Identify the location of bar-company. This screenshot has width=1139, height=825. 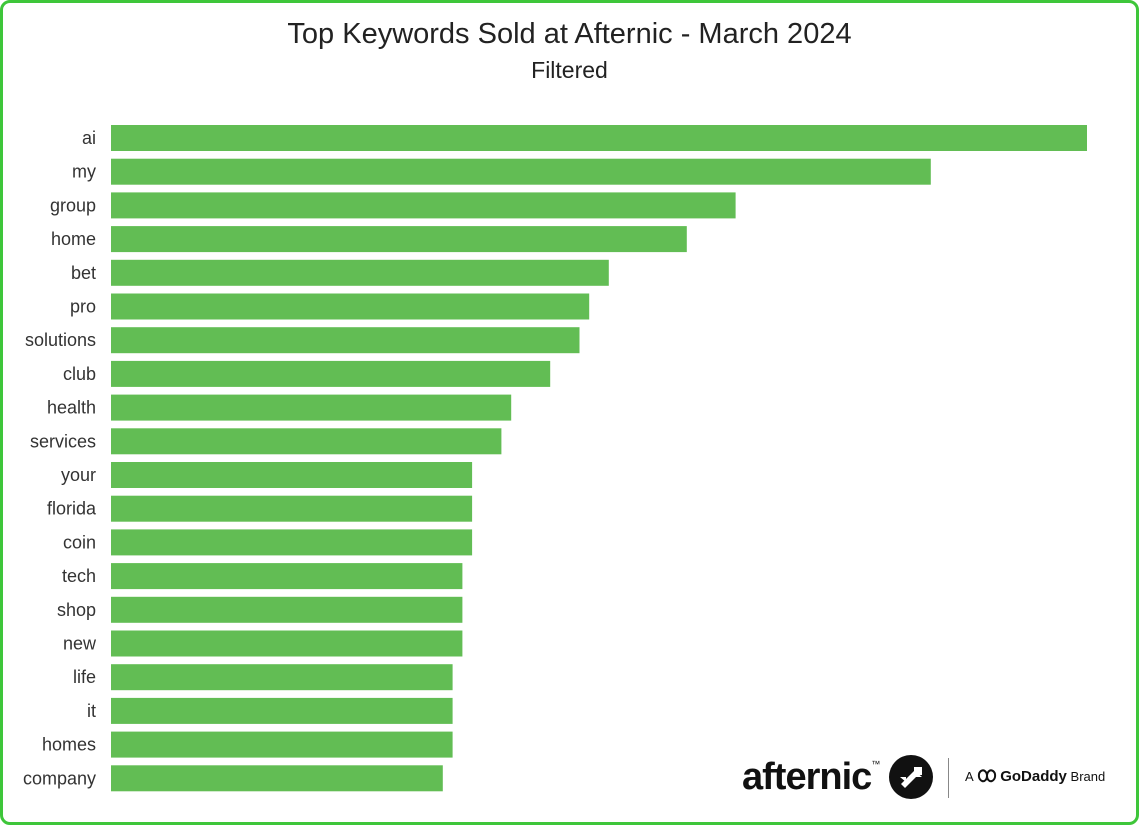
(277, 778).